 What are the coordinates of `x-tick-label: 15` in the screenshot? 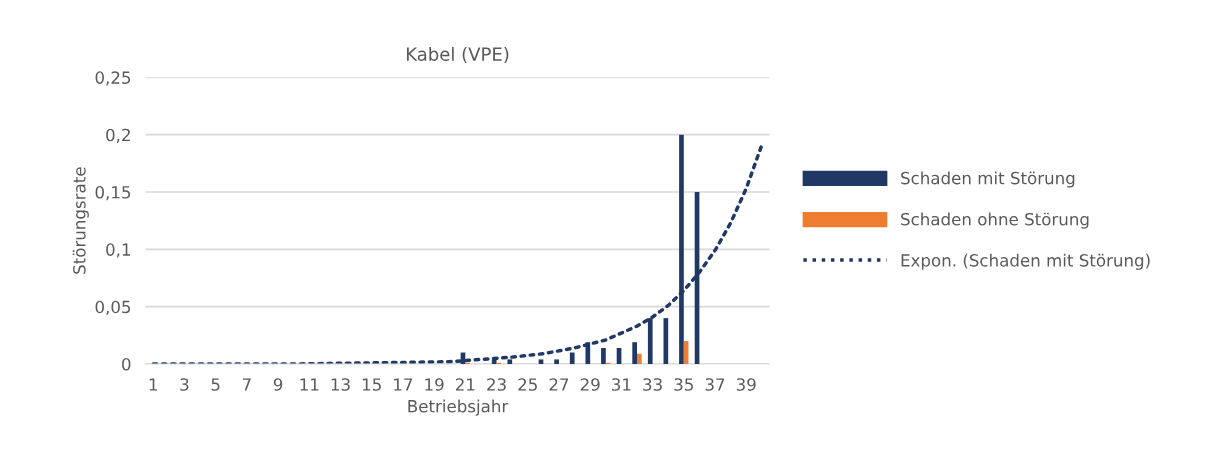 It's located at (371, 384).